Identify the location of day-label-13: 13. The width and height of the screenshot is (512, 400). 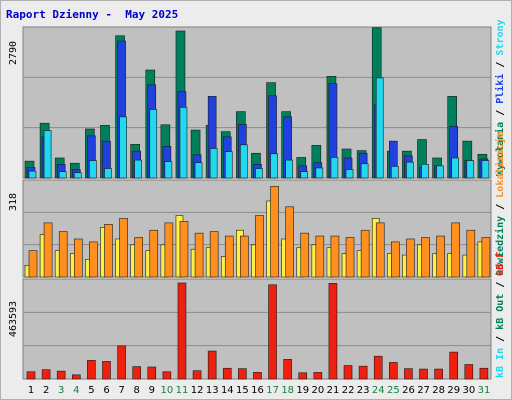
(212, 390).